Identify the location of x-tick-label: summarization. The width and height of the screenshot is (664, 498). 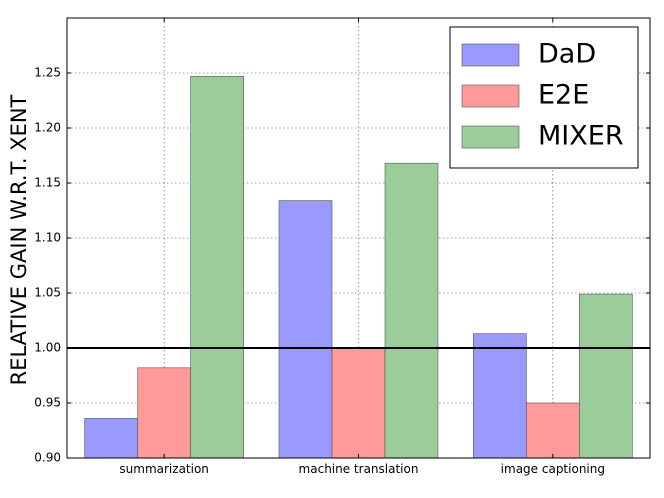
(164, 469).